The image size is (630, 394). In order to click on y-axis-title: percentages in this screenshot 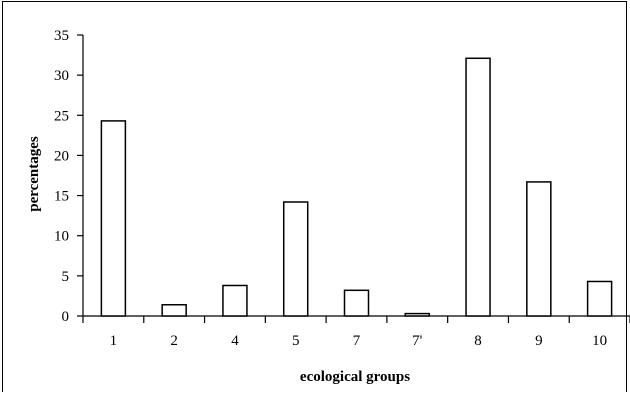, I will do `click(34, 174)`.